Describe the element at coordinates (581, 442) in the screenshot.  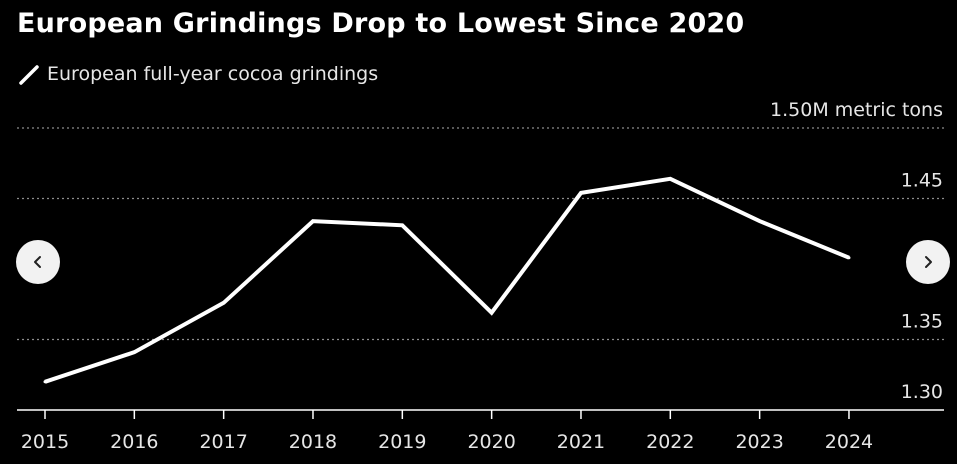
I see `x-tick-label: 2021` at that location.